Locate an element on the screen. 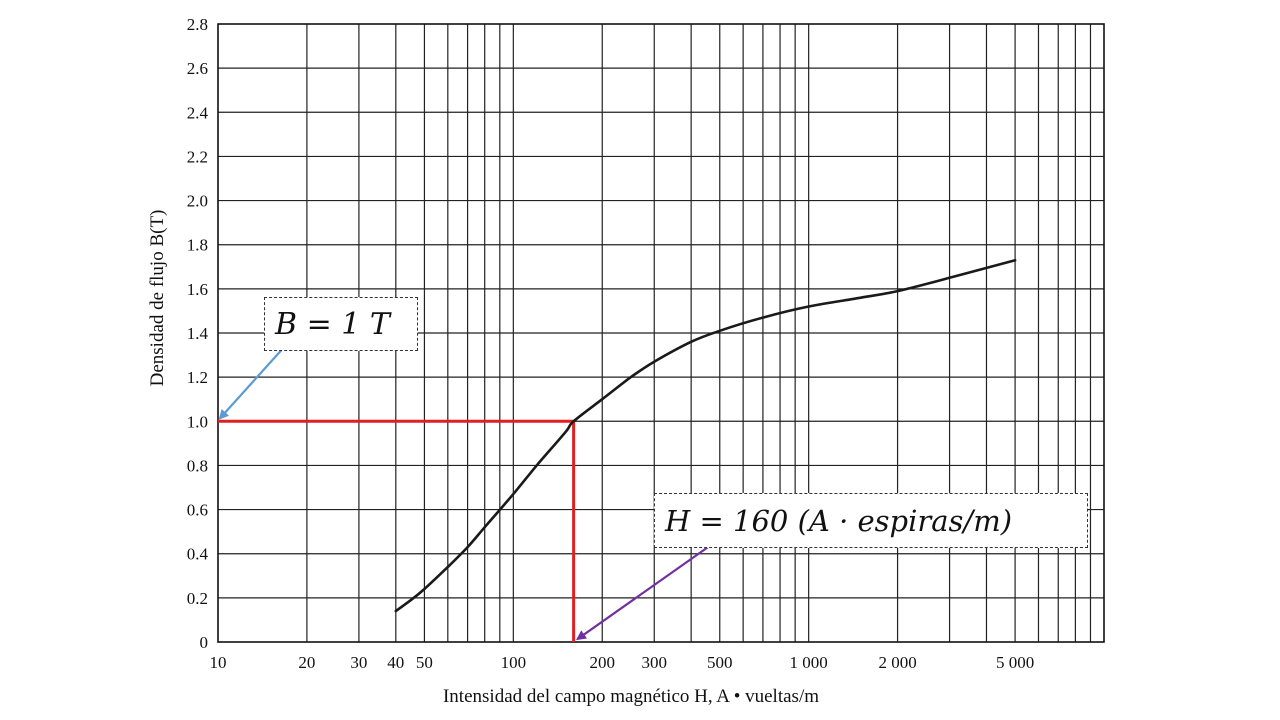 This screenshot has width=1280, height=720. x-tick-label: 40 is located at coordinates (395, 662).